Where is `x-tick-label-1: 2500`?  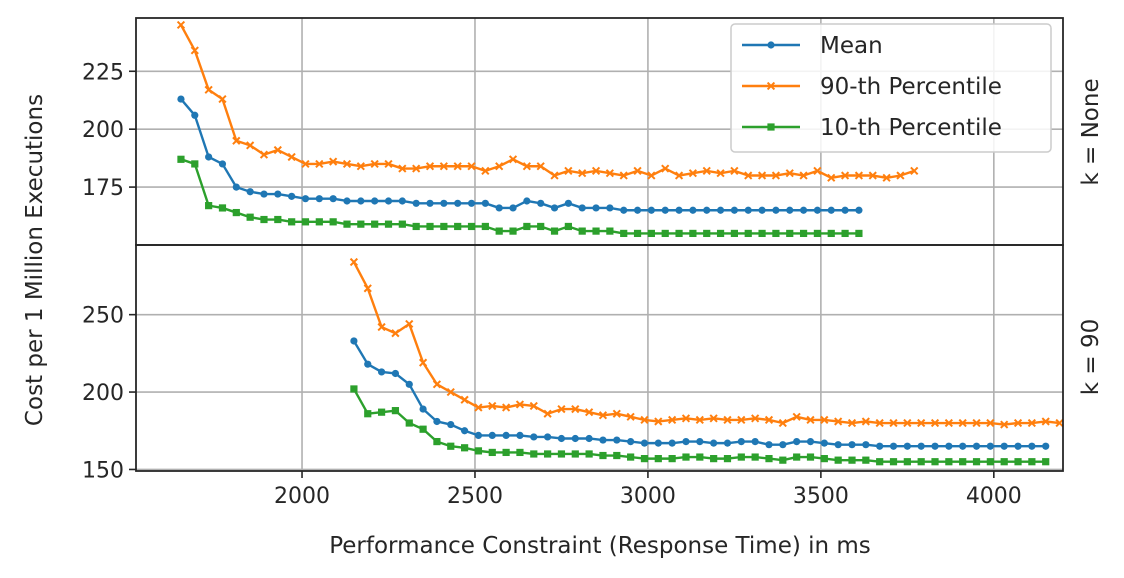 x-tick-label-1: 2500 is located at coordinates (475, 496).